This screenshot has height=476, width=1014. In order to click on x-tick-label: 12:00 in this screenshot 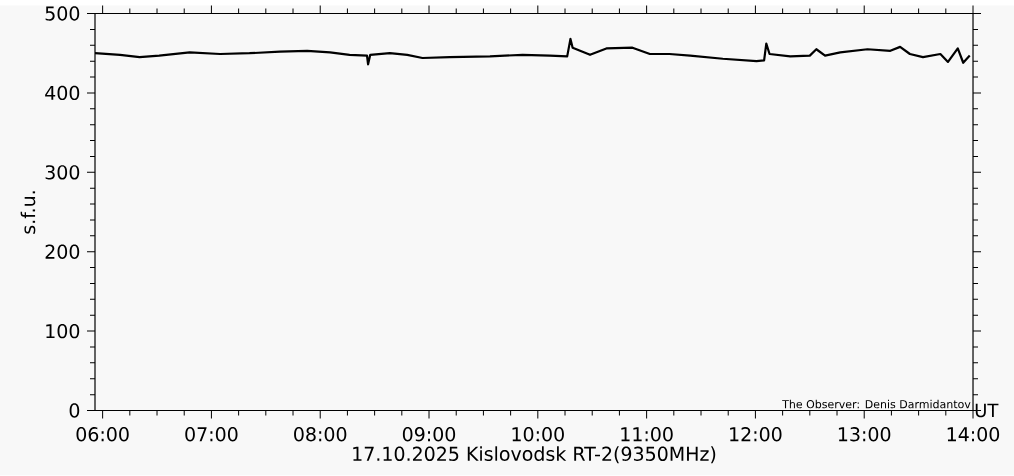, I will do `click(756, 434)`.